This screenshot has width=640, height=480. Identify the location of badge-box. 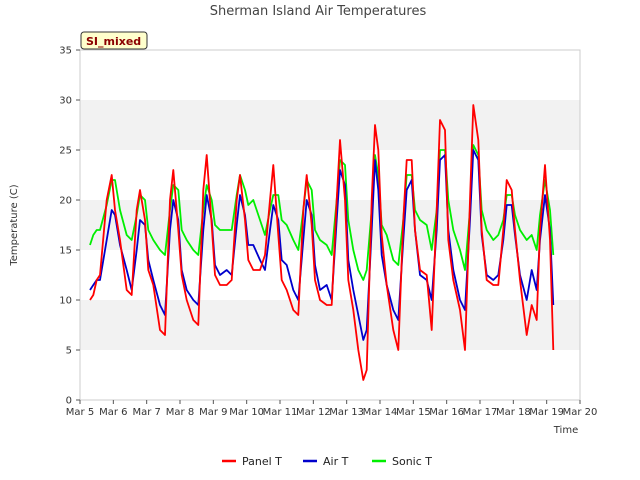
(114, 40).